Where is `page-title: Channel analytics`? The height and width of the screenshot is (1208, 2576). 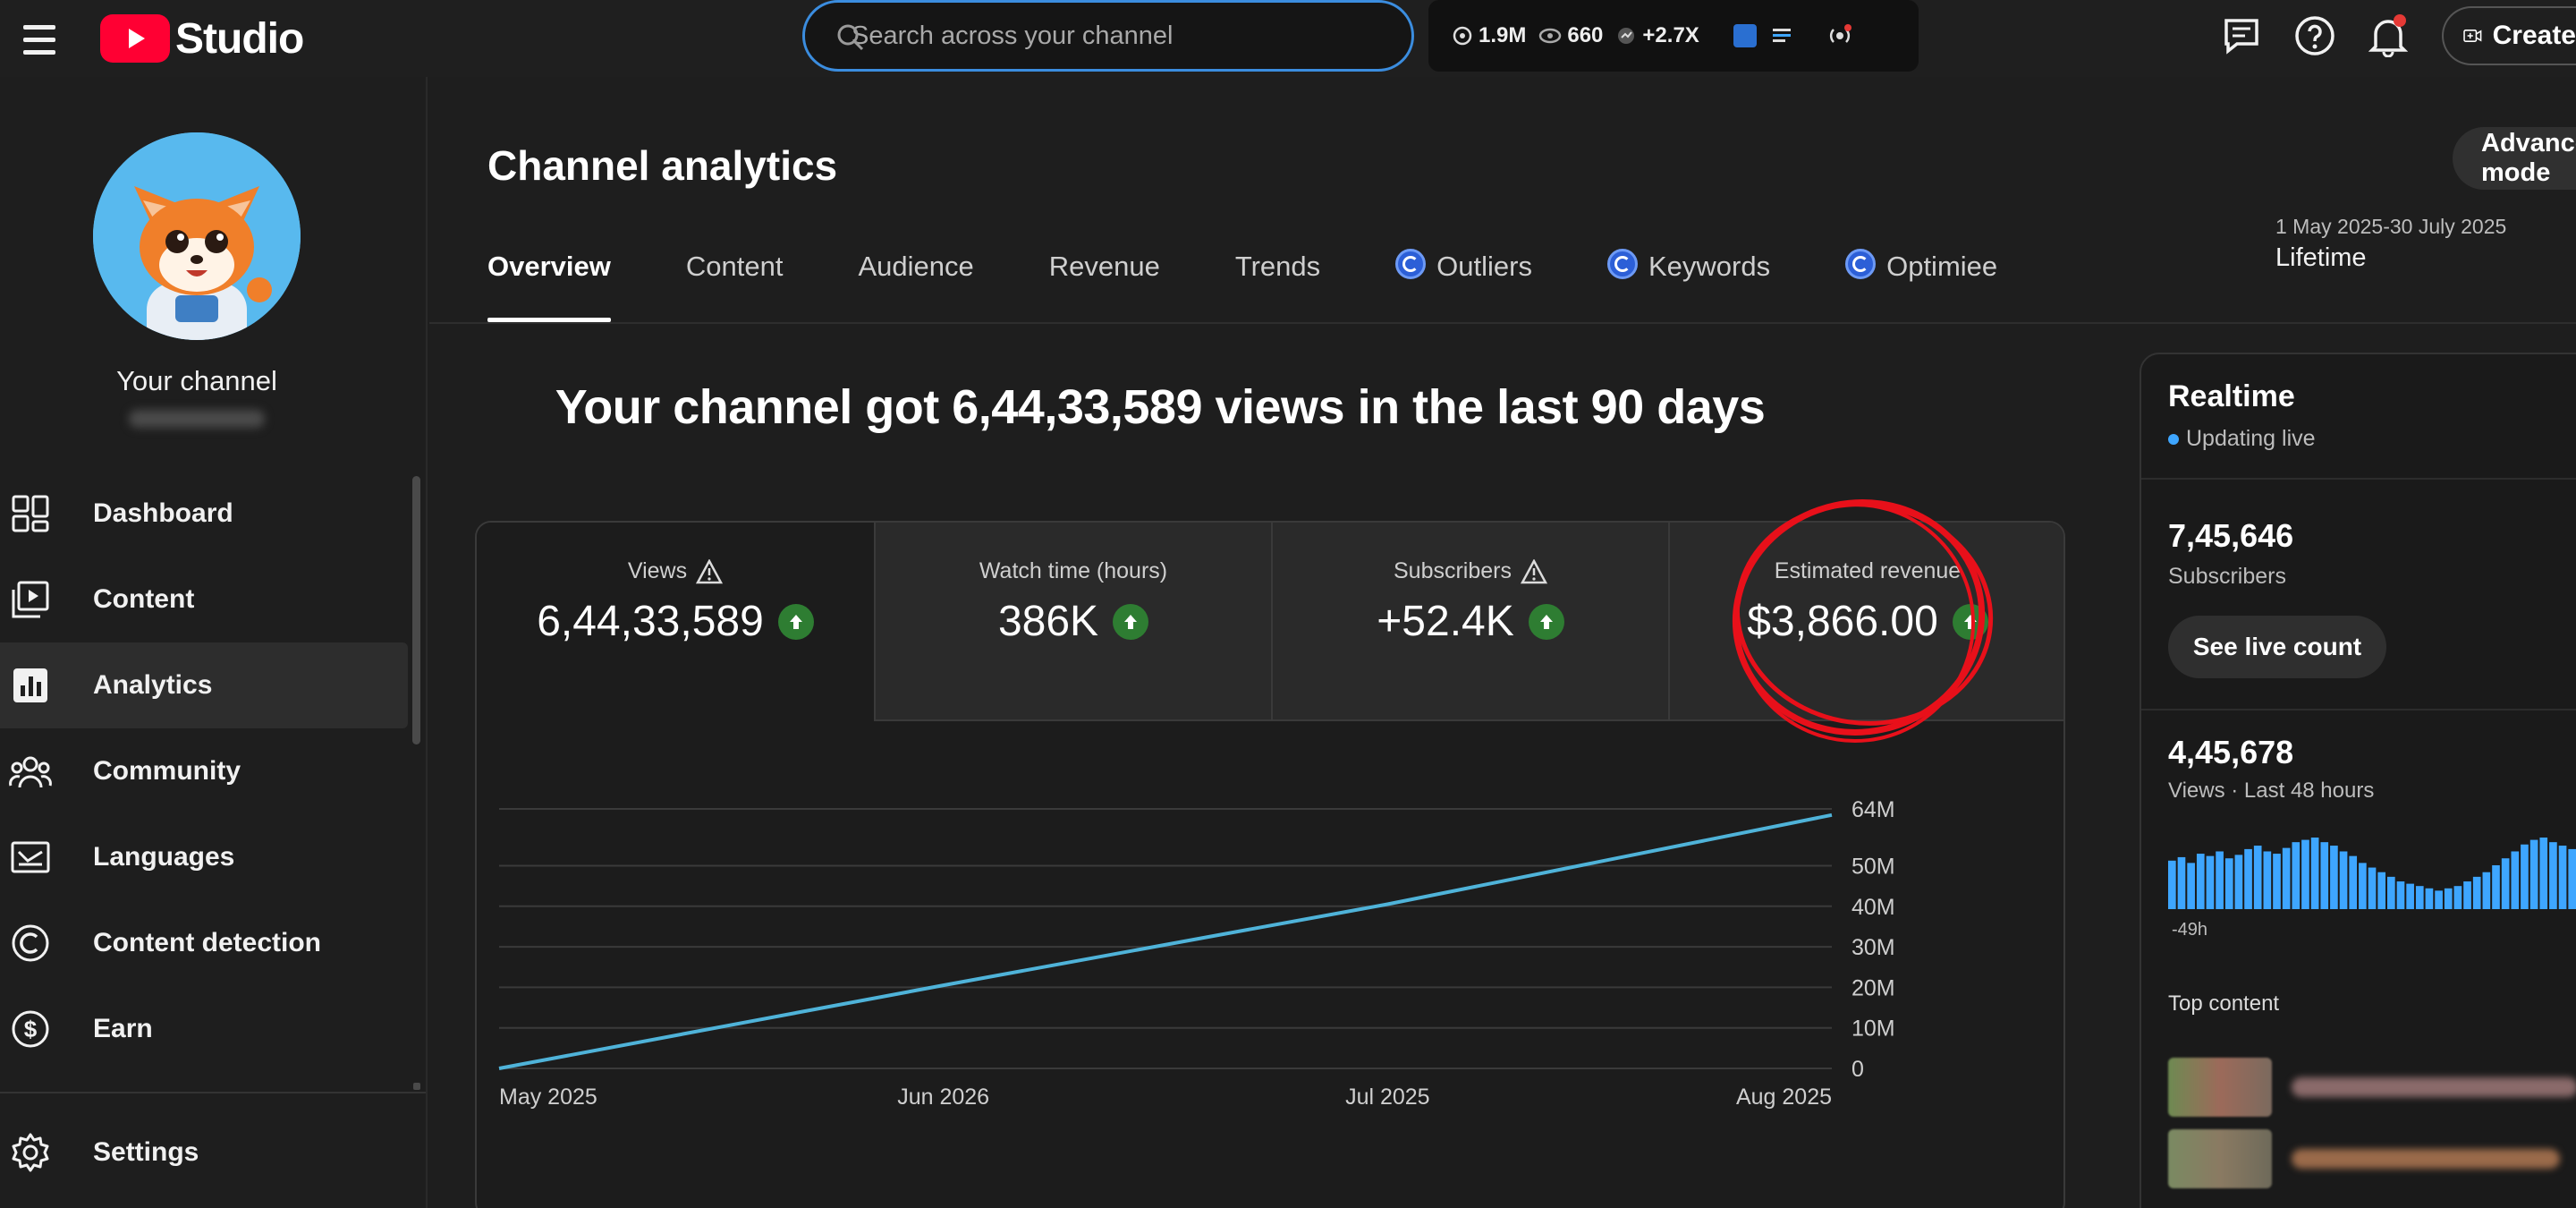 page-title: Channel analytics is located at coordinates (662, 165).